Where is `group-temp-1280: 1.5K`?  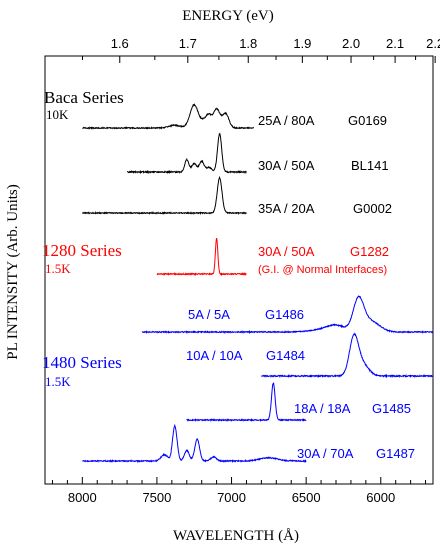
group-temp-1280: 1.5K is located at coordinates (58, 268).